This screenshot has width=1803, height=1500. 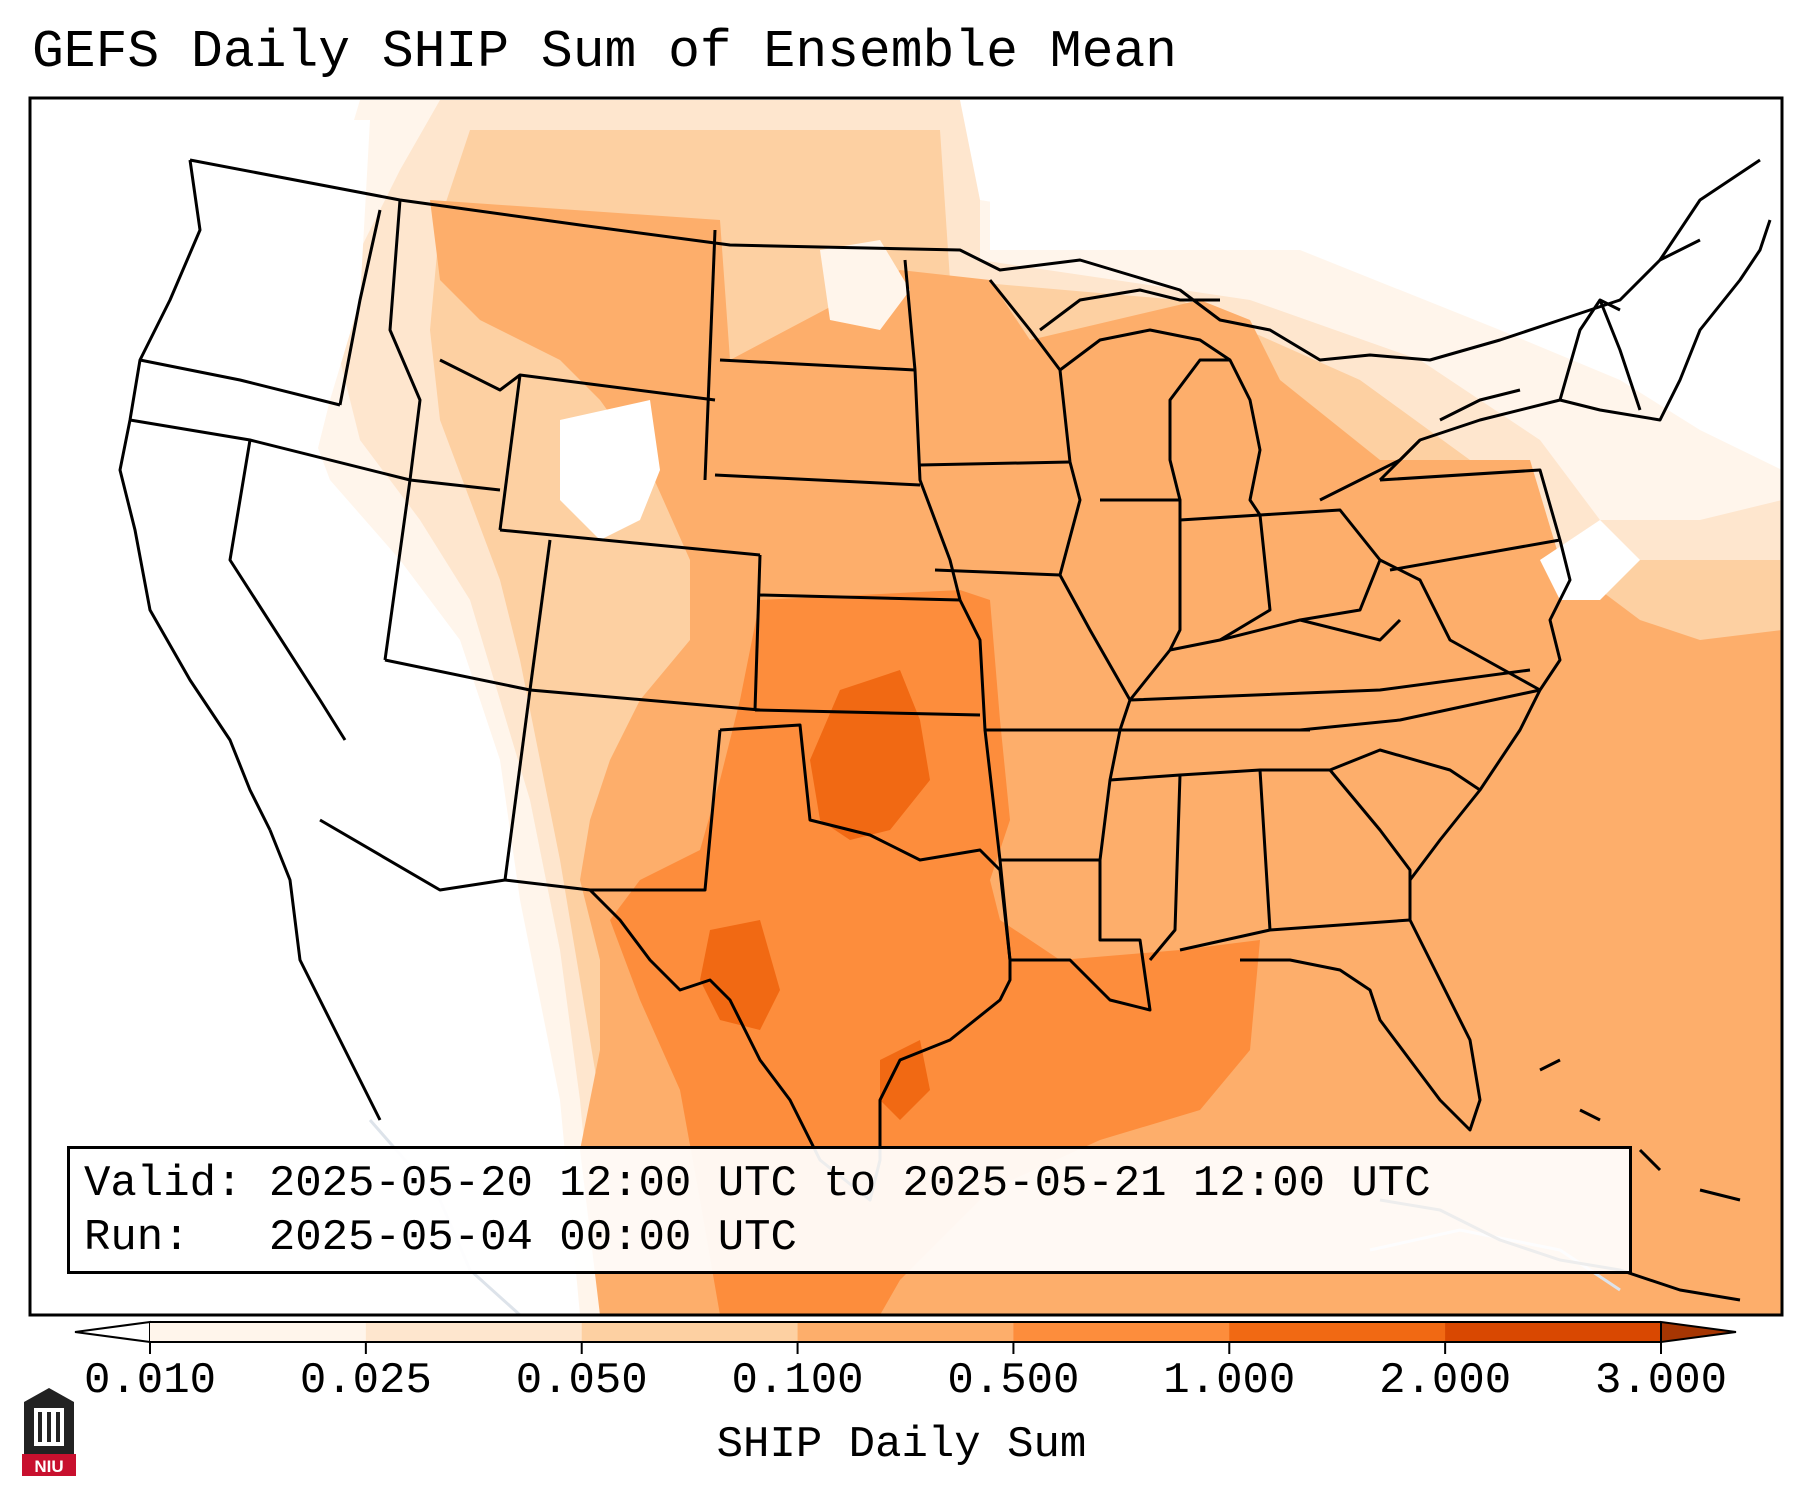 What do you see at coordinates (112, 1332) in the screenshot?
I see `colorbar-extend-low` at bounding box center [112, 1332].